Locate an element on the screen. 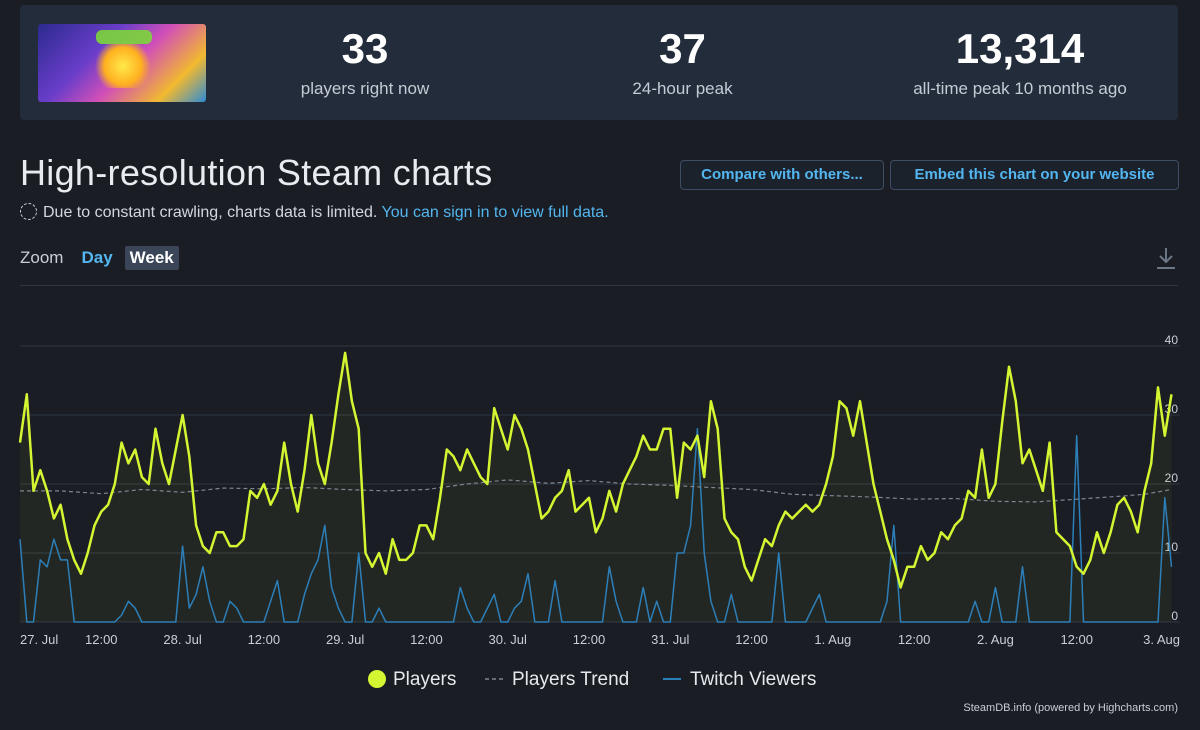  x-tick-label: 31. Jul is located at coordinates (670, 639).